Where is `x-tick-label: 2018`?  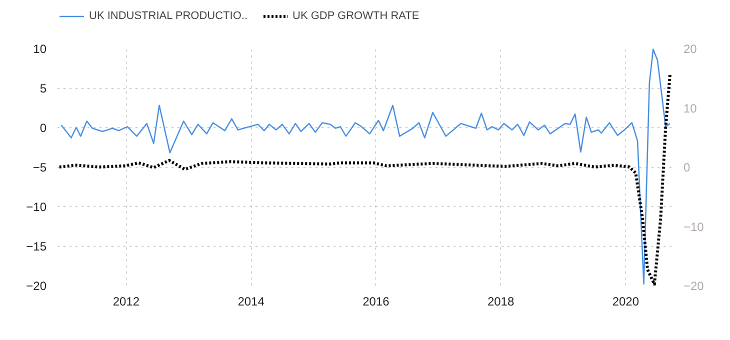 x-tick-label: 2018 is located at coordinates (500, 301).